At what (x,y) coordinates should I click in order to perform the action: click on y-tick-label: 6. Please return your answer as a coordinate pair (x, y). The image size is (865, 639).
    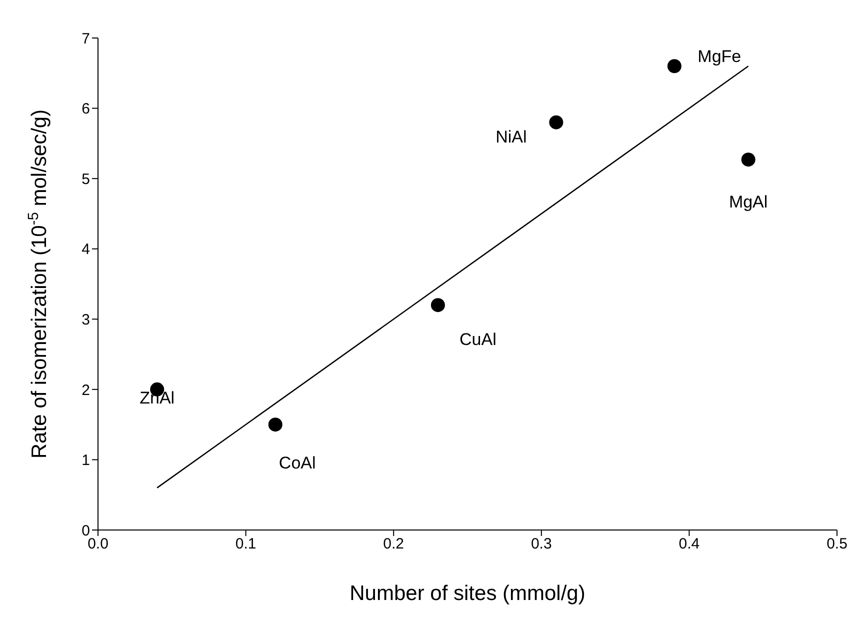
    Looking at the image, I should click on (86, 109).